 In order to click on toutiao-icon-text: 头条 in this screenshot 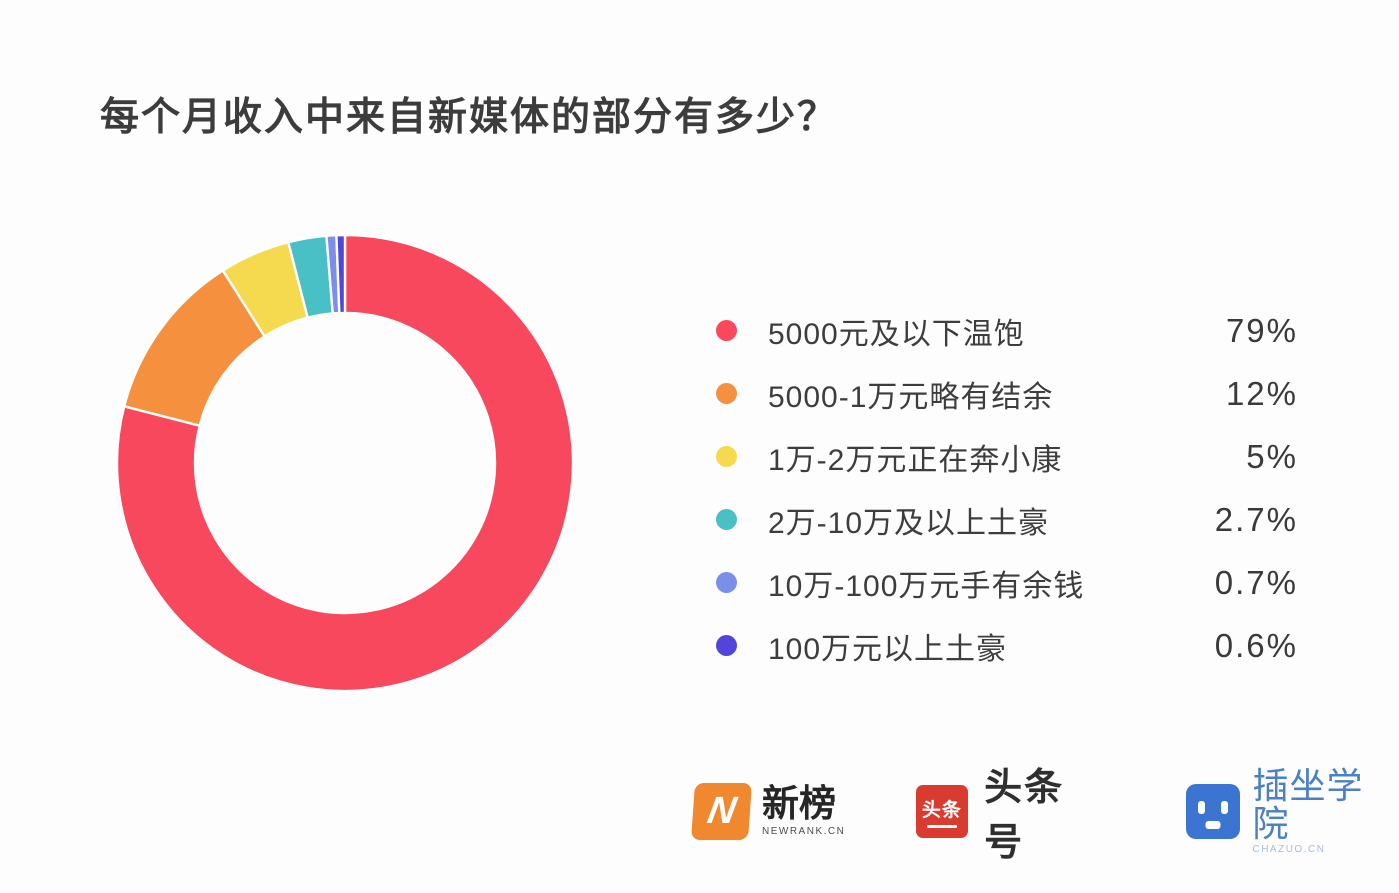, I will do `click(941, 810)`.